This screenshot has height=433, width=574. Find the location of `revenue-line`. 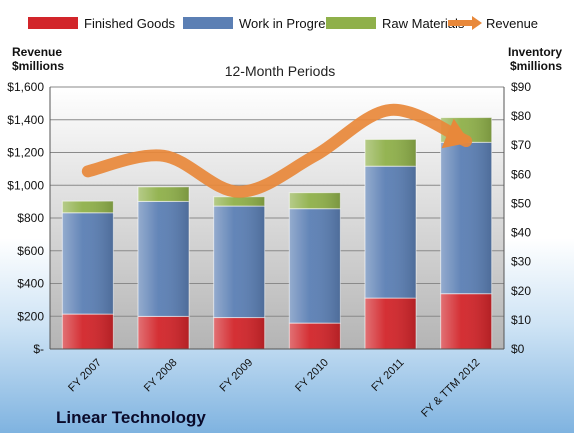

revenue-line is located at coordinates (277, 150).